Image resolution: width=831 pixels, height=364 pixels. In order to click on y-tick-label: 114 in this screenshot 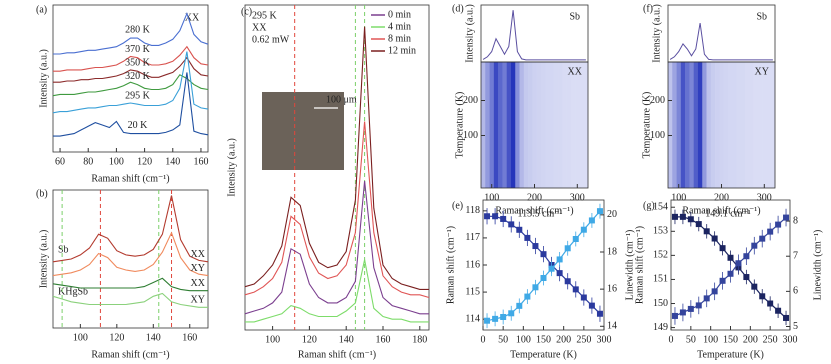, I will do `click(472, 318)`.